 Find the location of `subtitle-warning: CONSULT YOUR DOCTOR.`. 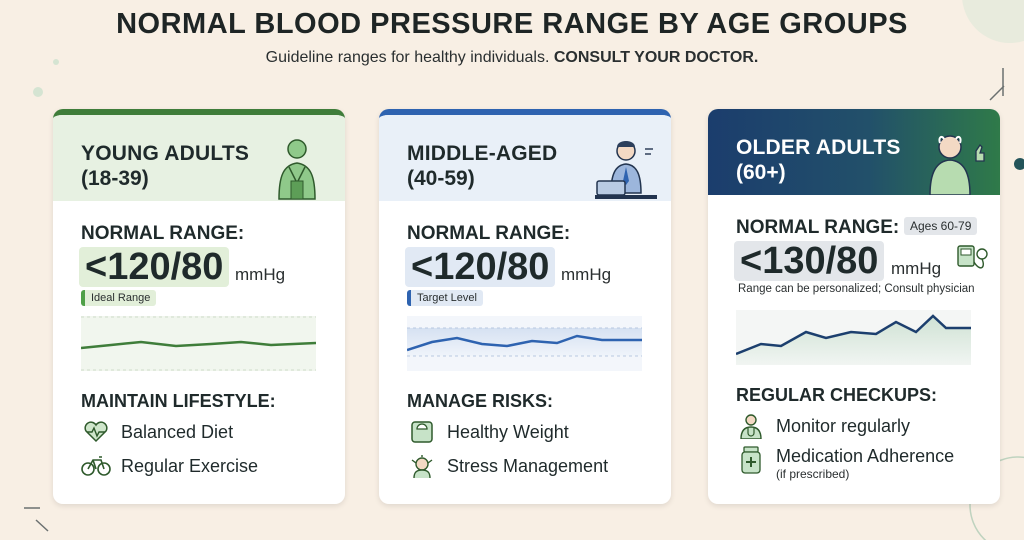

subtitle-warning: CONSULT YOUR DOCTOR. is located at coordinates (656, 57).